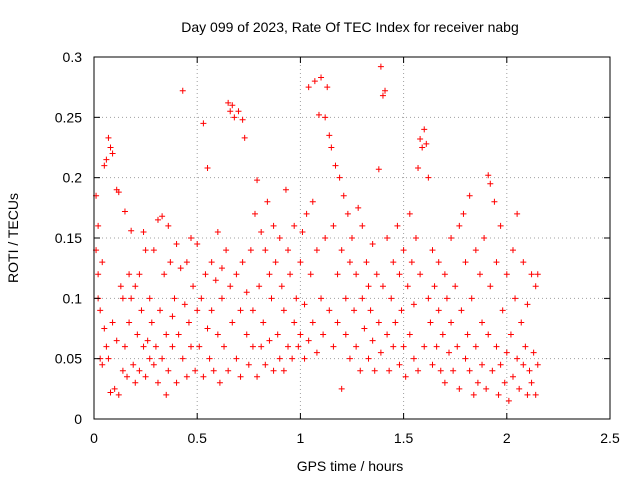 This screenshot has height=480, width=640. Describe the element at coordinates (197, 438) in the screenshot. I see `x-tick-label: 0.5` at that location.